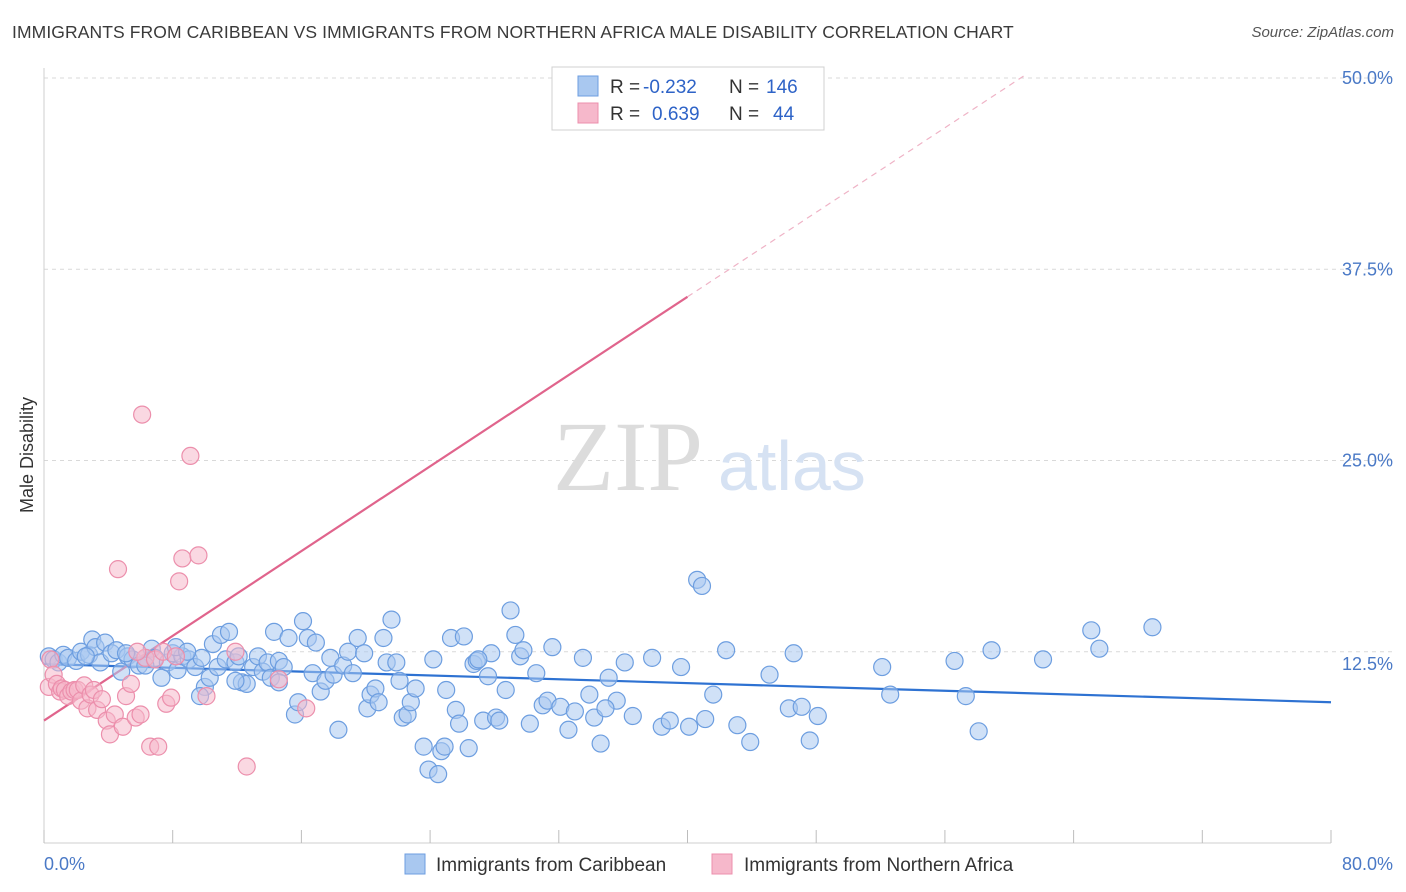 The width and height of the screenshot is (1406, 892). I want to click on legend-swatch-caribbean, so click(588, 86).